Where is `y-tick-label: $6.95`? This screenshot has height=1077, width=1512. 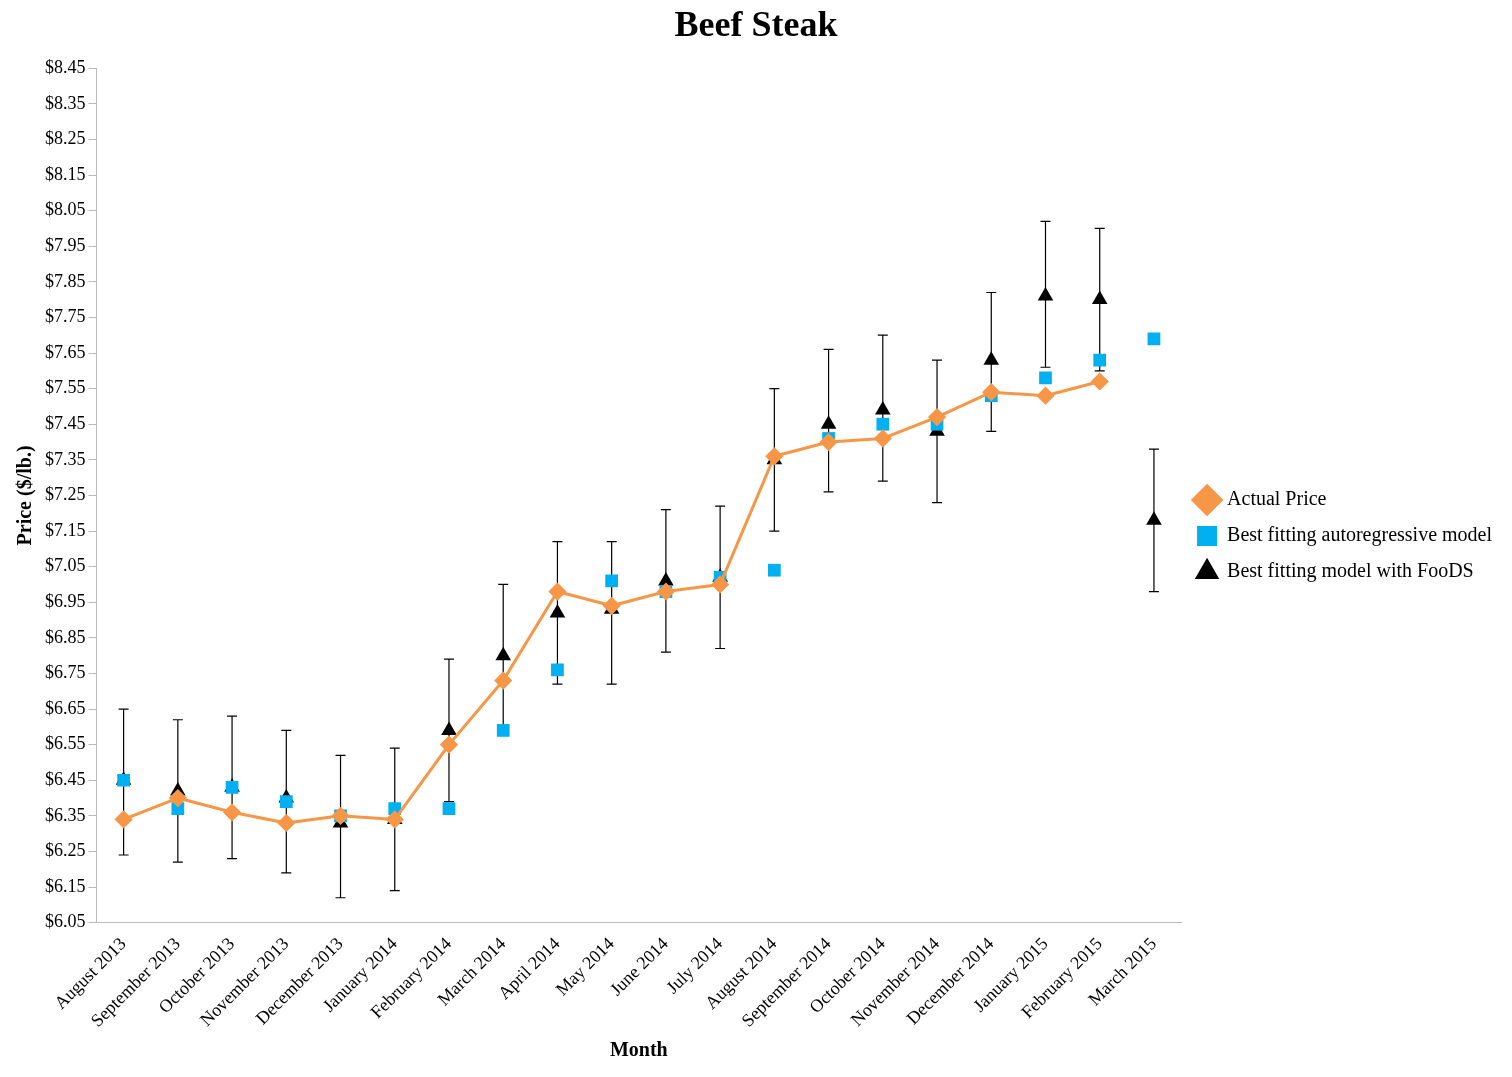 y-tick-label: $6.95 is located at coordinates (65, 600).